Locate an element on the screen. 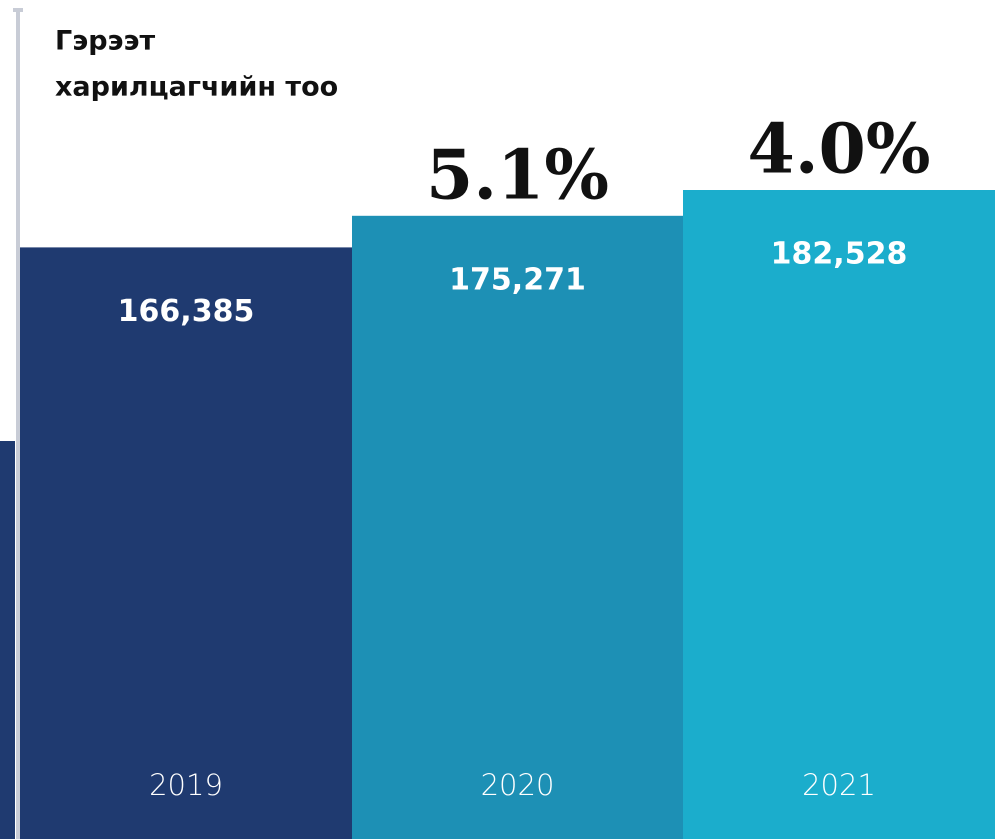 The height and width of the screenshot is (839, 995). chart-title: харилцагчийн тоо is located at coordinates (196, 87).